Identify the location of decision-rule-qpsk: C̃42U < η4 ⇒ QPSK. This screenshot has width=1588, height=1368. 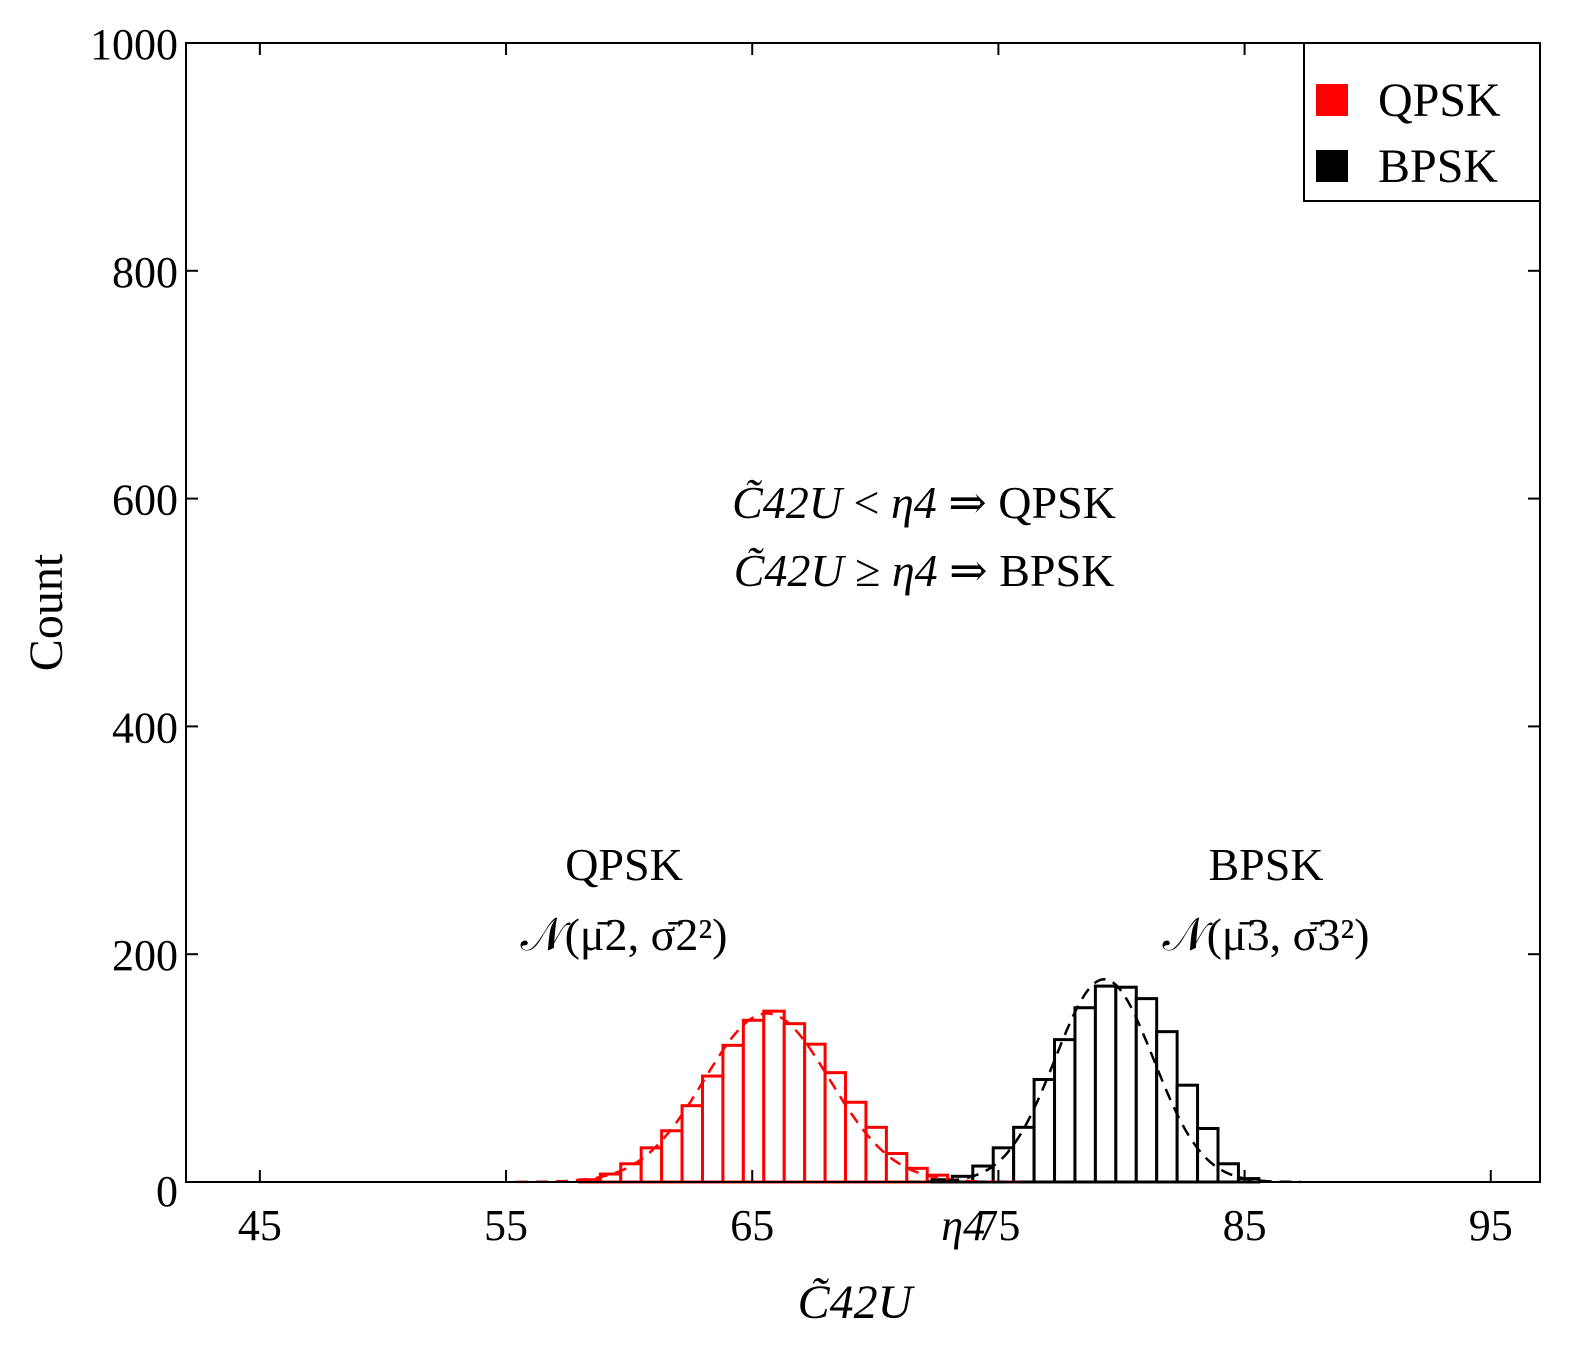
(924, 502).